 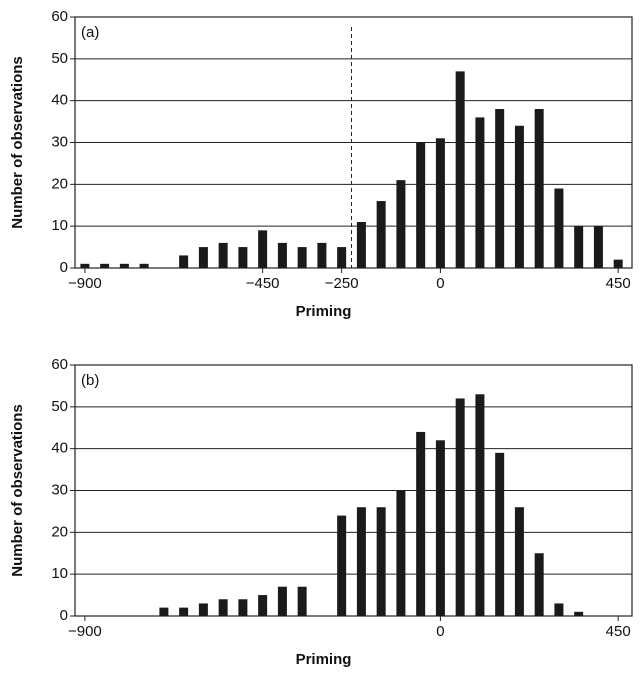 I want to click on panel-label: (b), so click(x=90, y=380).